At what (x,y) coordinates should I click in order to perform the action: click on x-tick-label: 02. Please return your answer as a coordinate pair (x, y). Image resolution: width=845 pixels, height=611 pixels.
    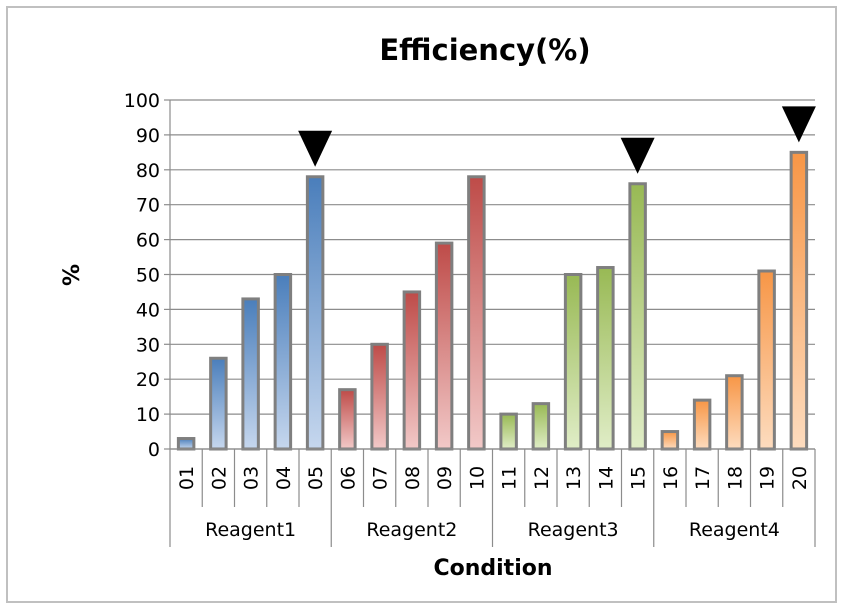
    Looking at the image, I should click on (219, 478).